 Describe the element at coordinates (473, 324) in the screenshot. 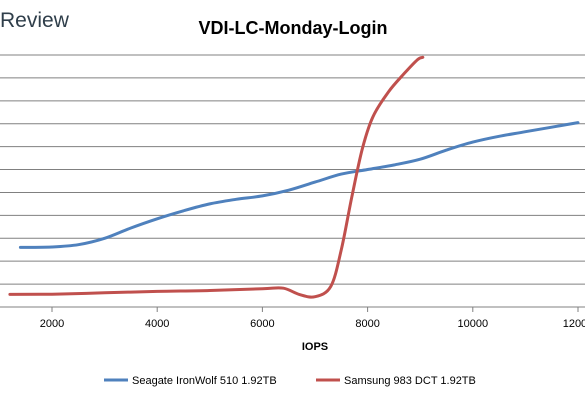

I see `x-tick-label: 10000` at that location.